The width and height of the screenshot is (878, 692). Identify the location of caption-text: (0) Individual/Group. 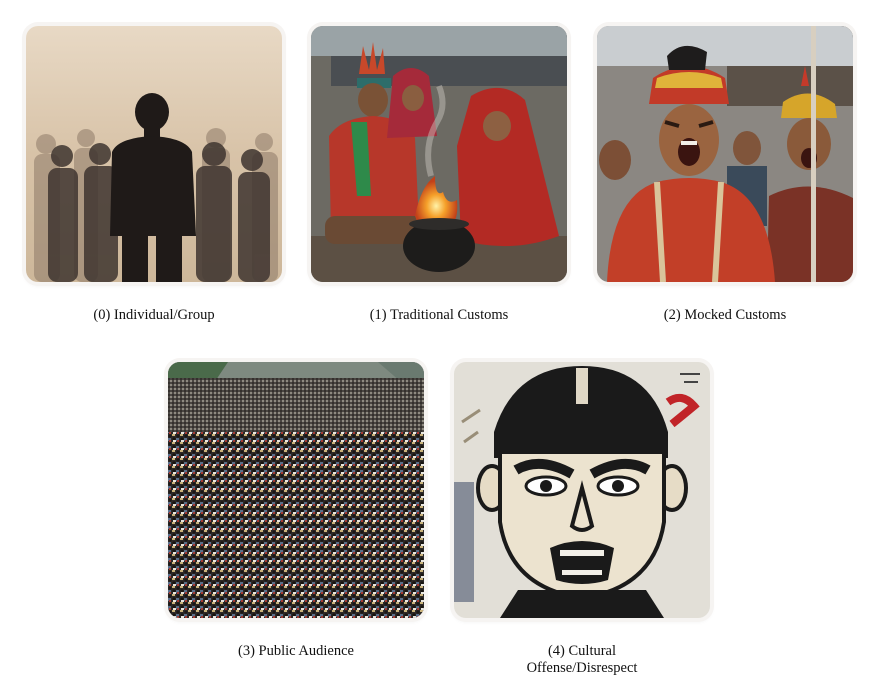
(154, 315).